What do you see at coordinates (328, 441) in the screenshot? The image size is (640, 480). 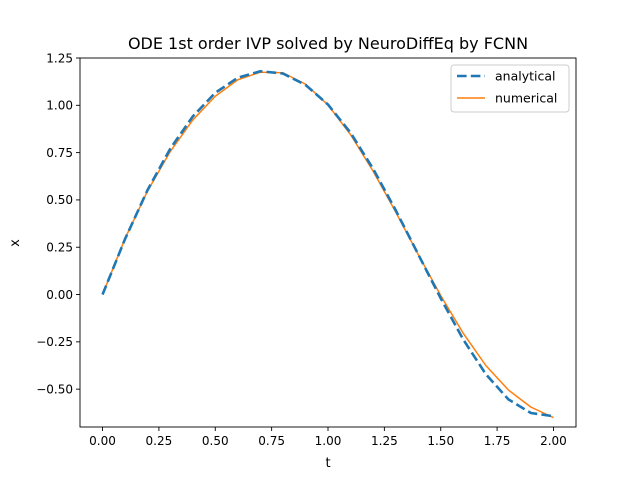 I see `x-tick-label: 1.00` at bounding box center [328, 441].